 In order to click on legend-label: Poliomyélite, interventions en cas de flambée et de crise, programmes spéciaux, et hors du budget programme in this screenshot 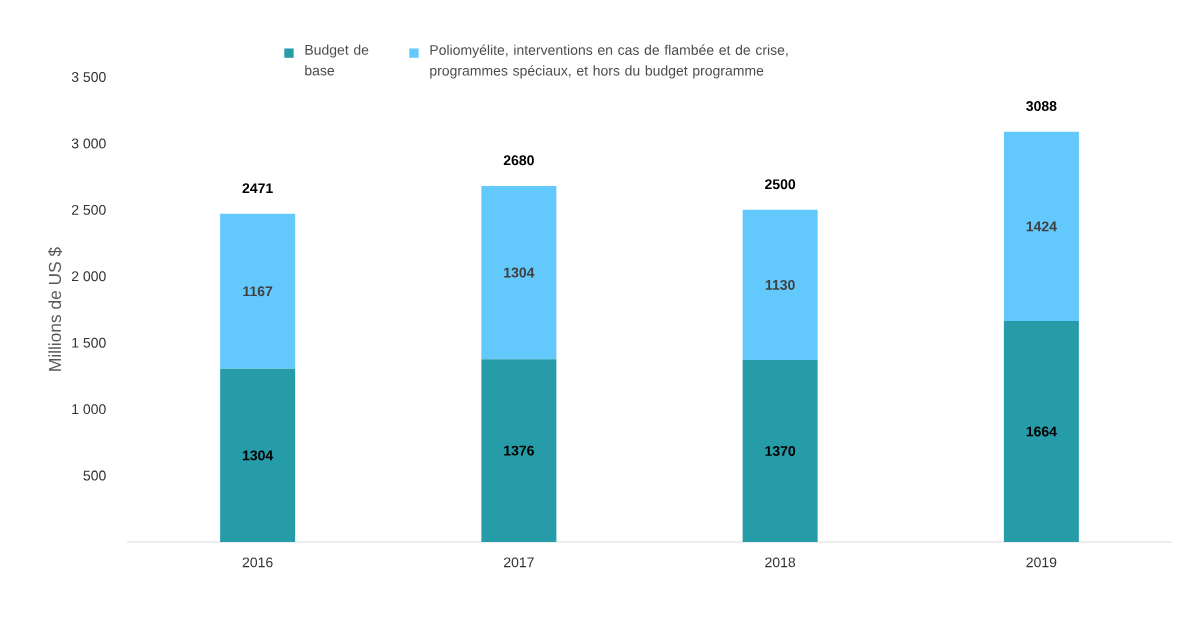, I will do `click(609, 61)`.